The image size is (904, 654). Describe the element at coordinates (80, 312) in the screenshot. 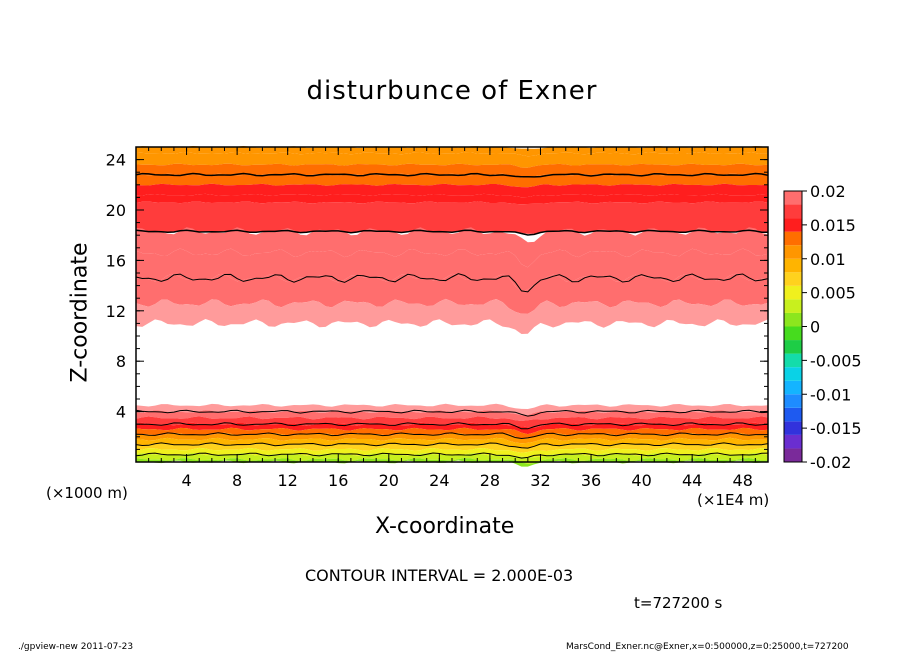

I see `y-axis-label: Z-coordinate` at that location.